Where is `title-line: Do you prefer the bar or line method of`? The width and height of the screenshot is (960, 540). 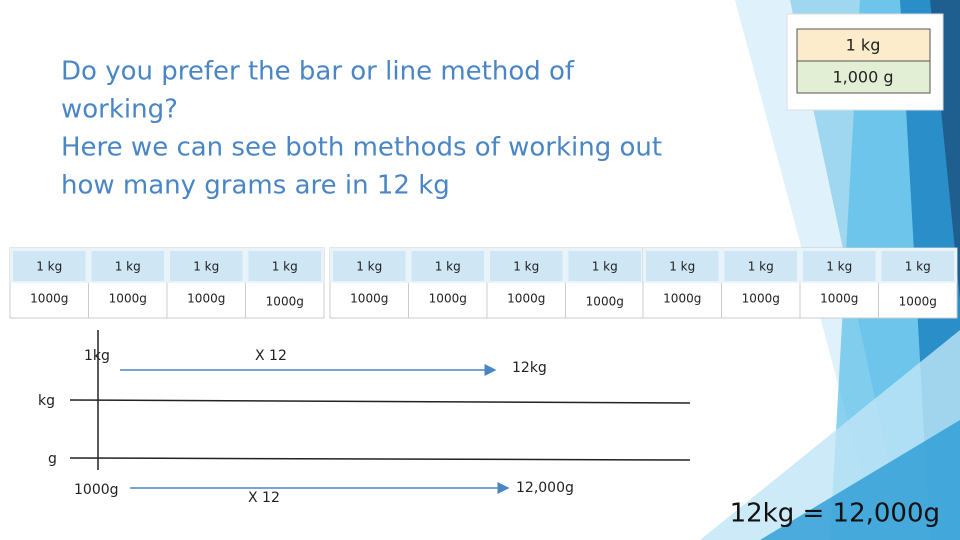
title-line: Do you prefer the bar or line method of is located at coordinates (318, 72).